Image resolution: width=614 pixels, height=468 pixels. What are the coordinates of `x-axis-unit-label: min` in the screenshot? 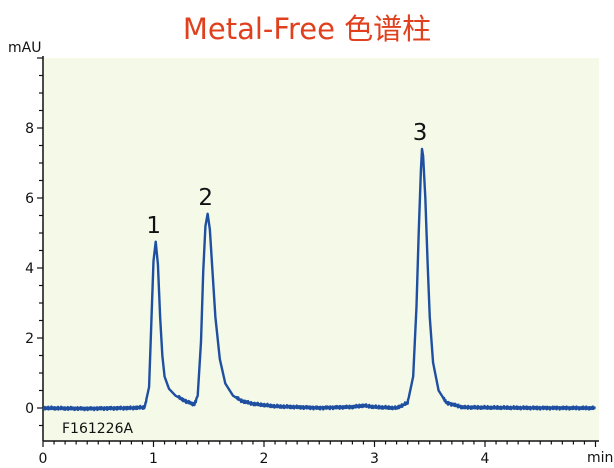 It's located at (600, 458).